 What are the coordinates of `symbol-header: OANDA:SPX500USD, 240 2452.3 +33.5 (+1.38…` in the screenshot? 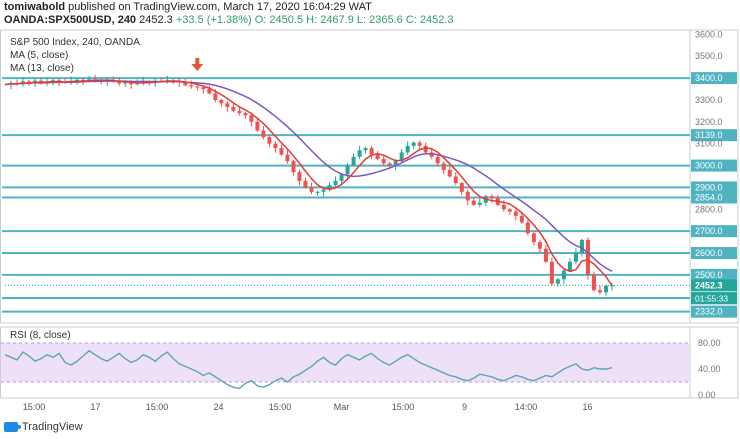 It's located at (229, 20).